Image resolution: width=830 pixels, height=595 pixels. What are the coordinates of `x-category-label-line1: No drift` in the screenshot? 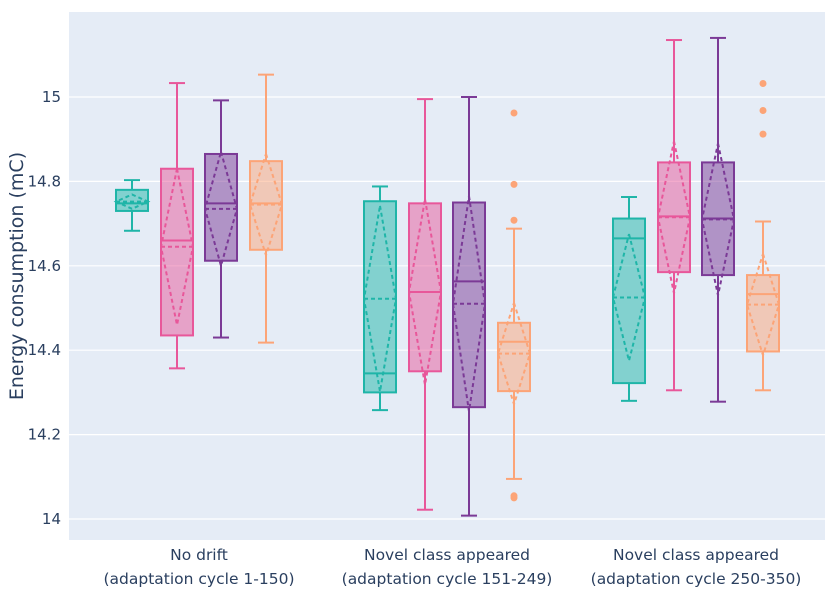 It's located at (199, 555).